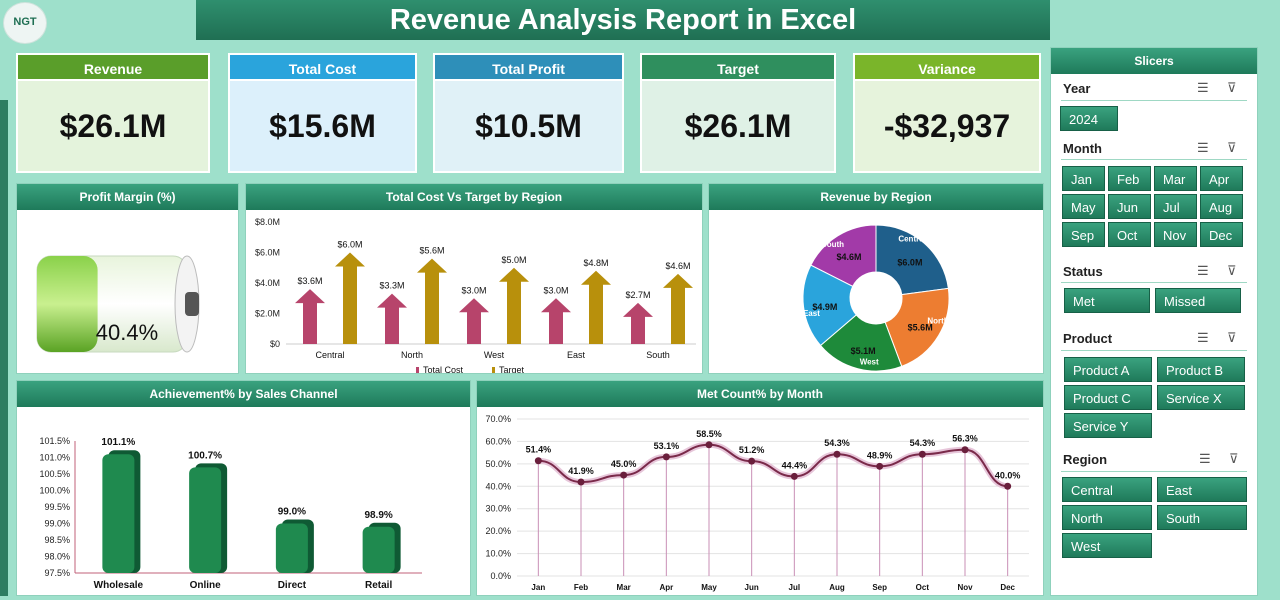 The width and height of the screenshot is (1280, 600). I want to click on x-tick-label: North, so click(412, 355).